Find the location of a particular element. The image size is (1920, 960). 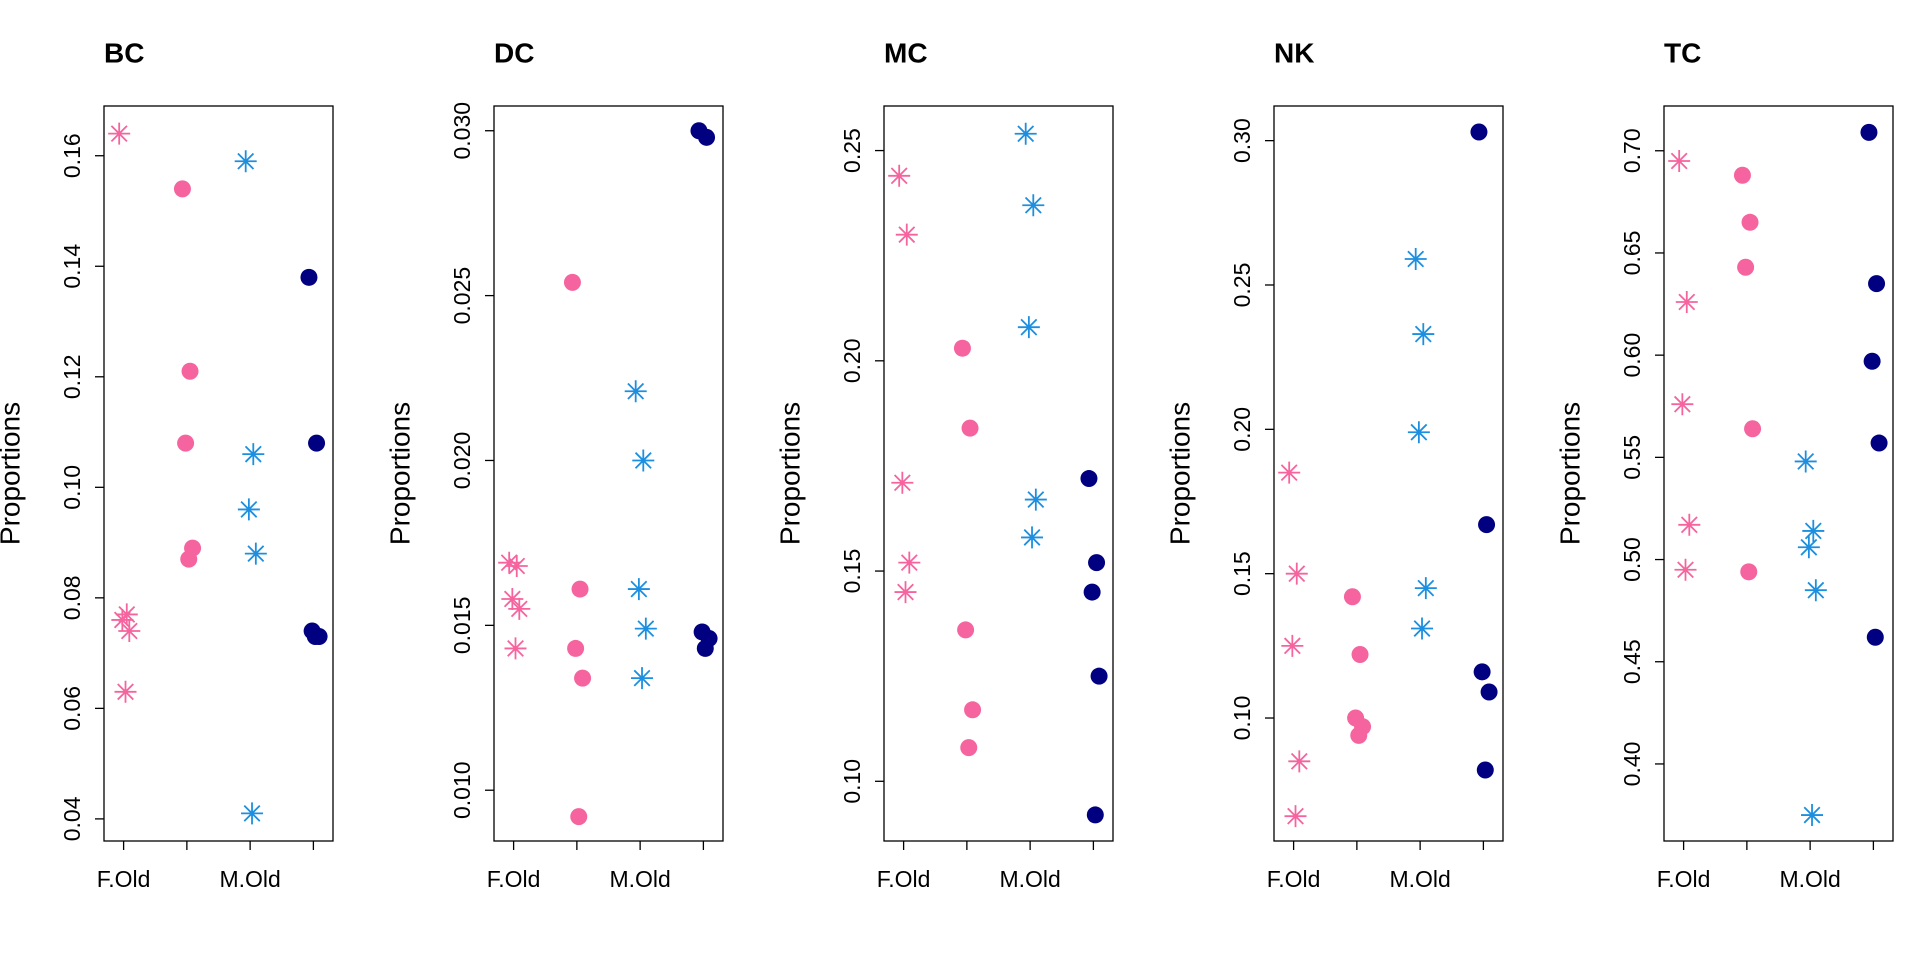

y-tick-label: 0.15 is located at coordinates (1242, 573).